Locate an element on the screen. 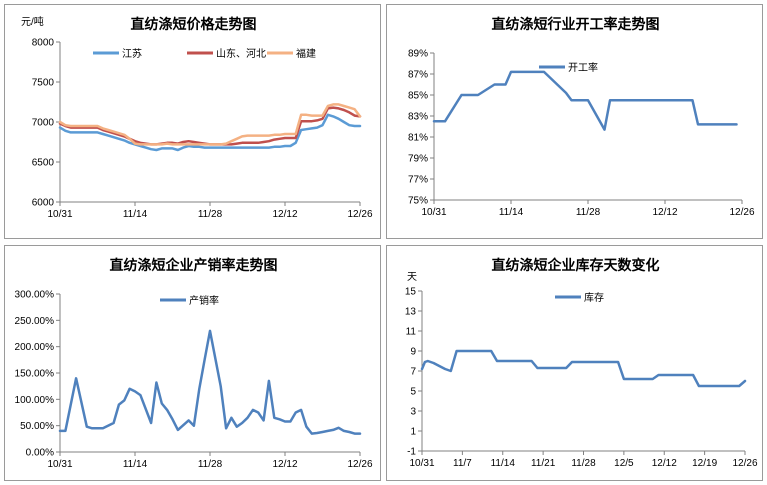 This screenshot has width=767, height=485. y-tick-label: 50.00% is located at coordinates (37, 426).